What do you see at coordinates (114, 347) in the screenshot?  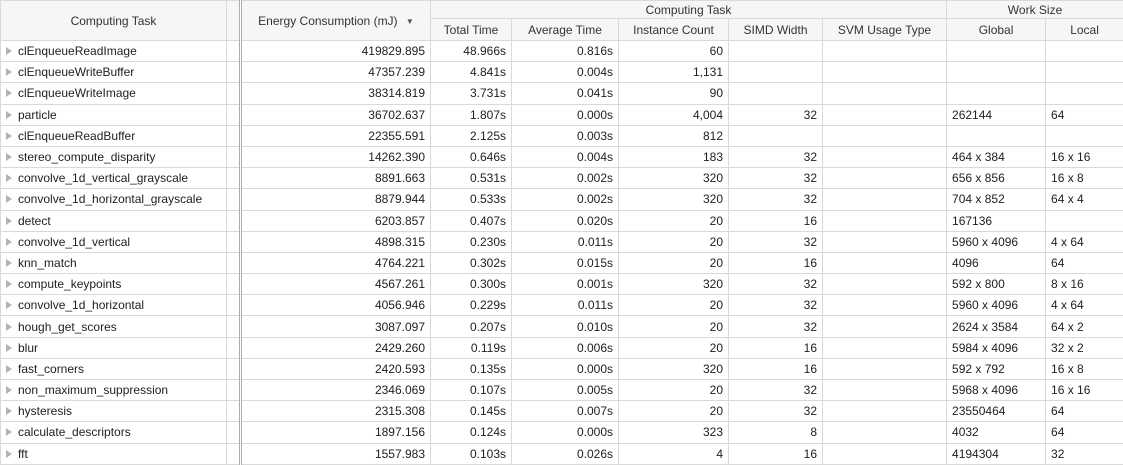 I see `task-cell: blur` at bounding box center [114, 347].